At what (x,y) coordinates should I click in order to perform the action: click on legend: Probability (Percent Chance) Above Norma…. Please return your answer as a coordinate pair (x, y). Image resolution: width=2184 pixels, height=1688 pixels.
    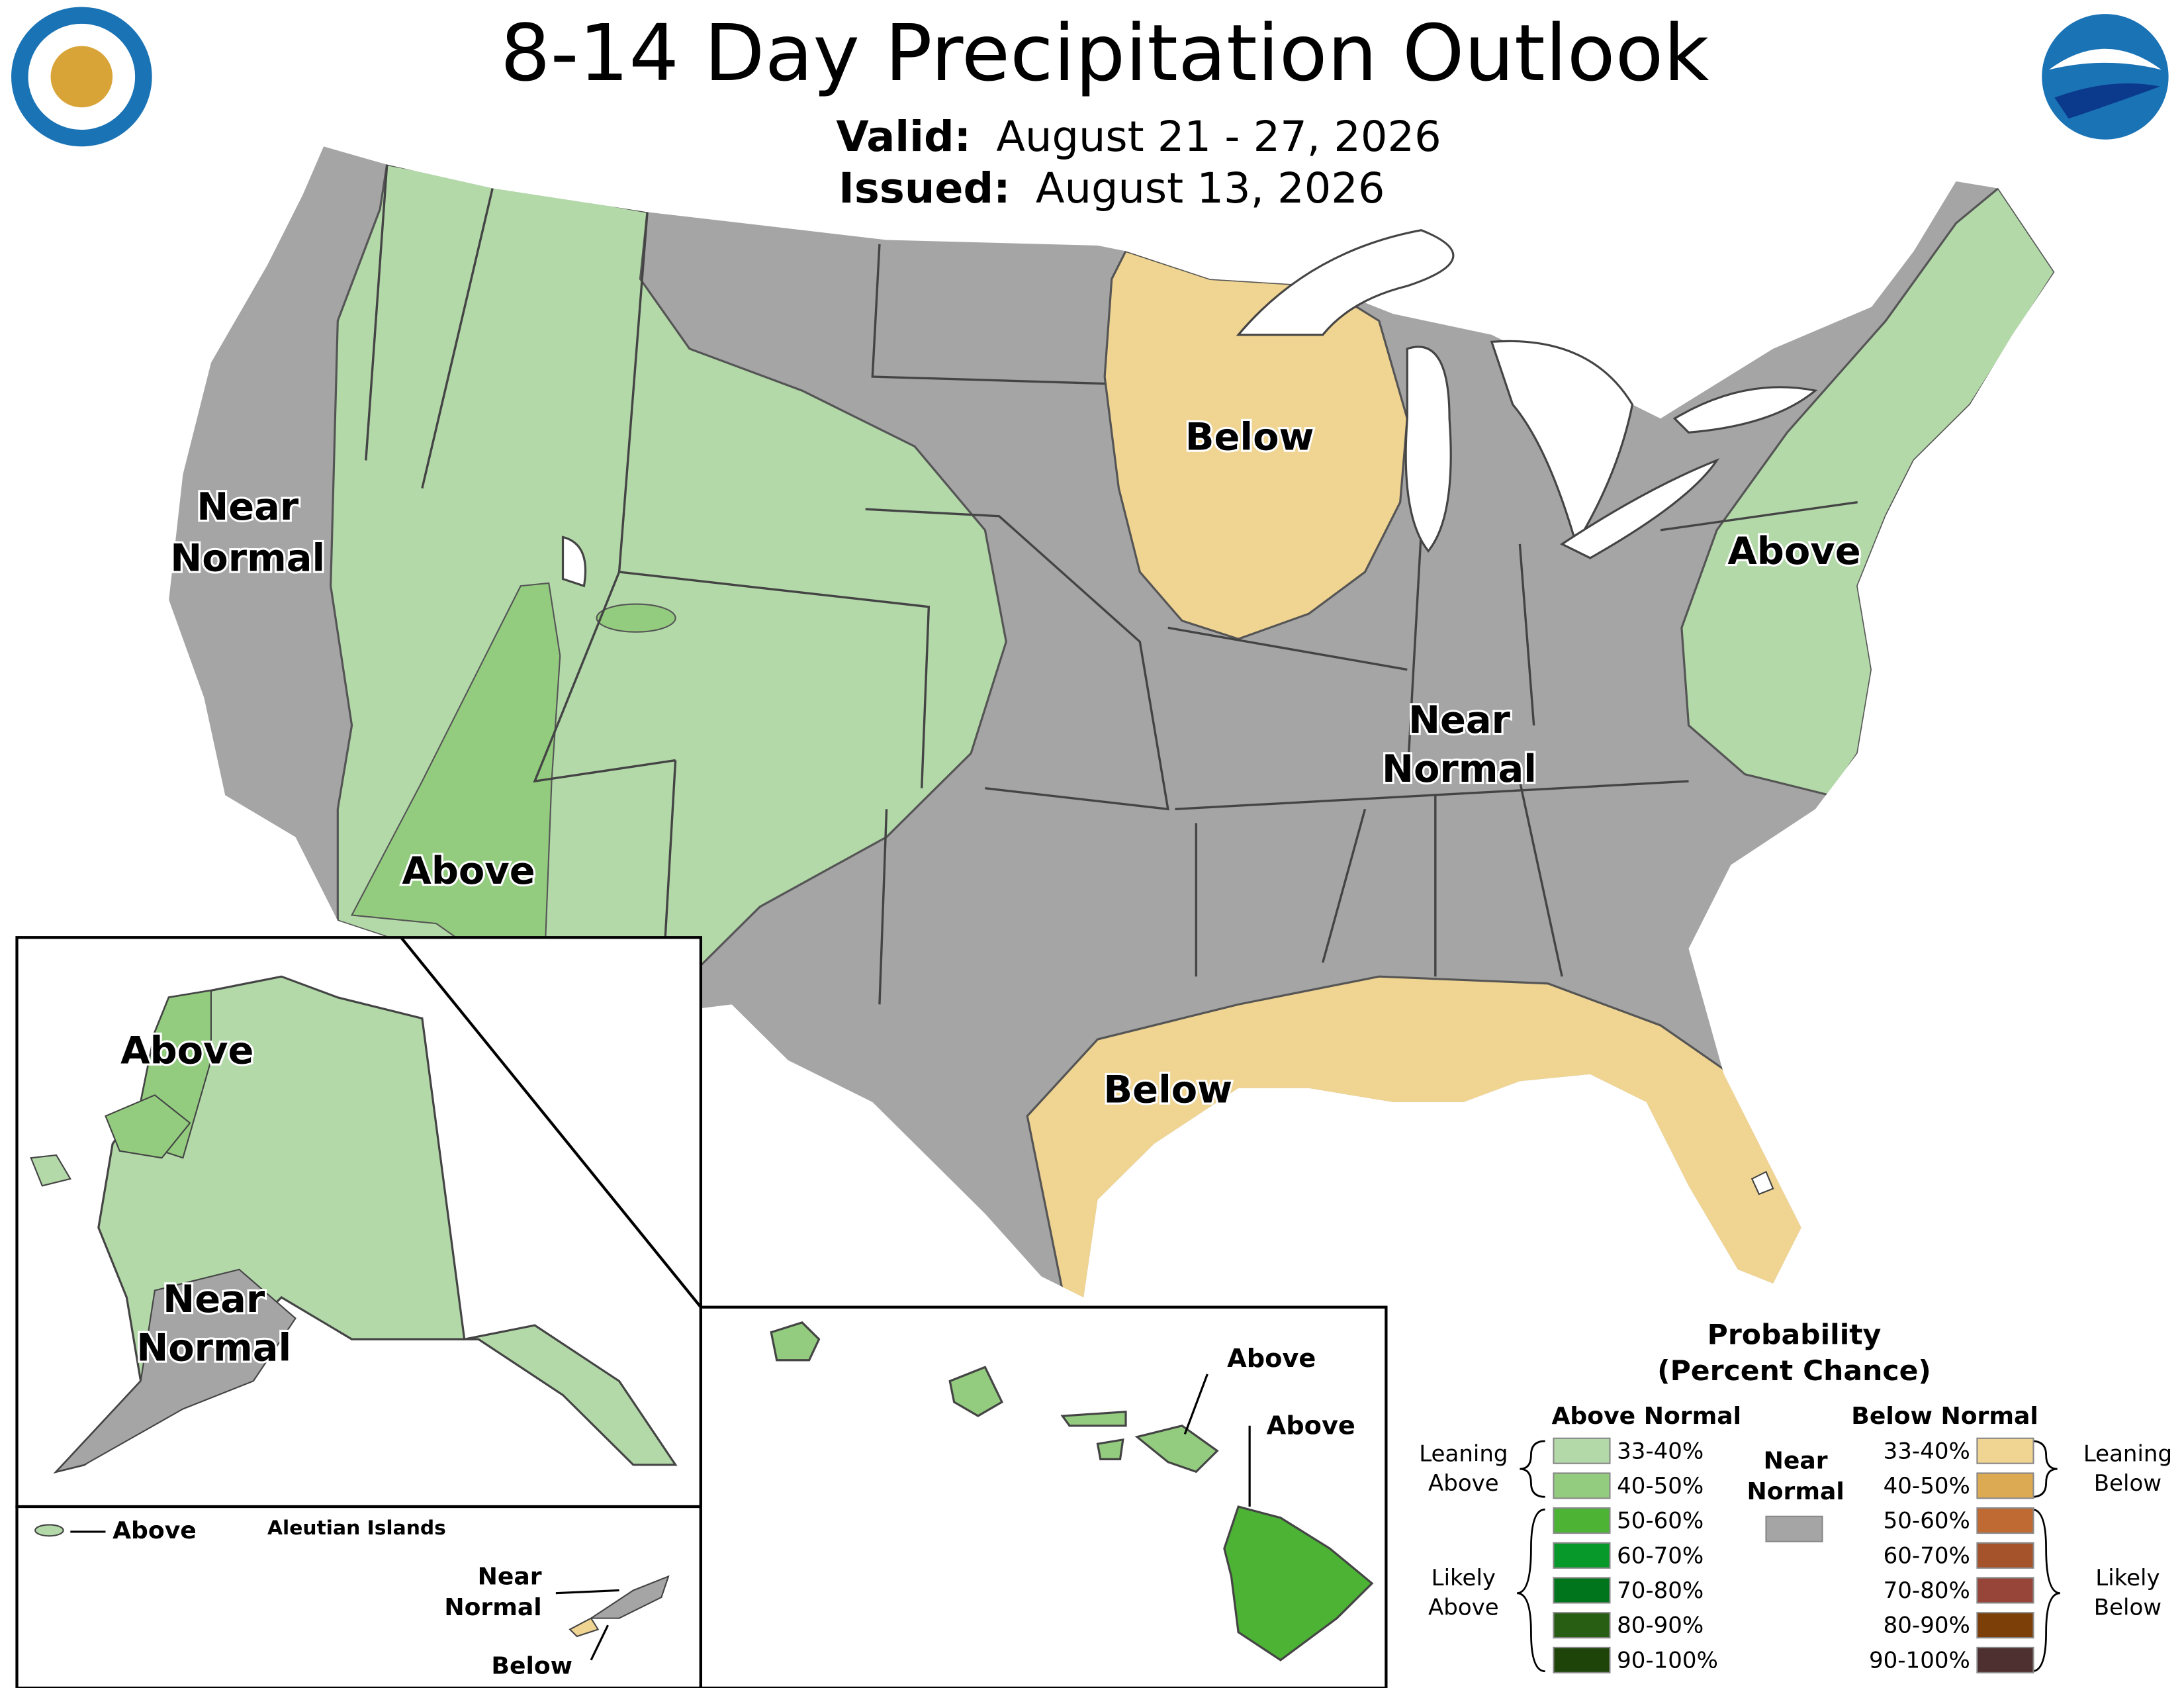
    Looking at the image, I should click on (1795, 1496).